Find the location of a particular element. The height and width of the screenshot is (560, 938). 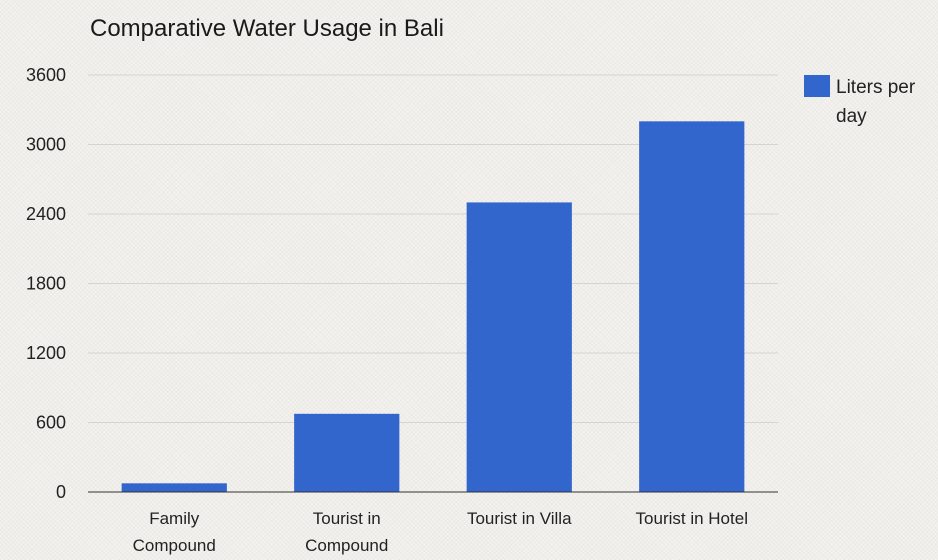

x-category-label: Tourist in is located at coordinates (347, 518).